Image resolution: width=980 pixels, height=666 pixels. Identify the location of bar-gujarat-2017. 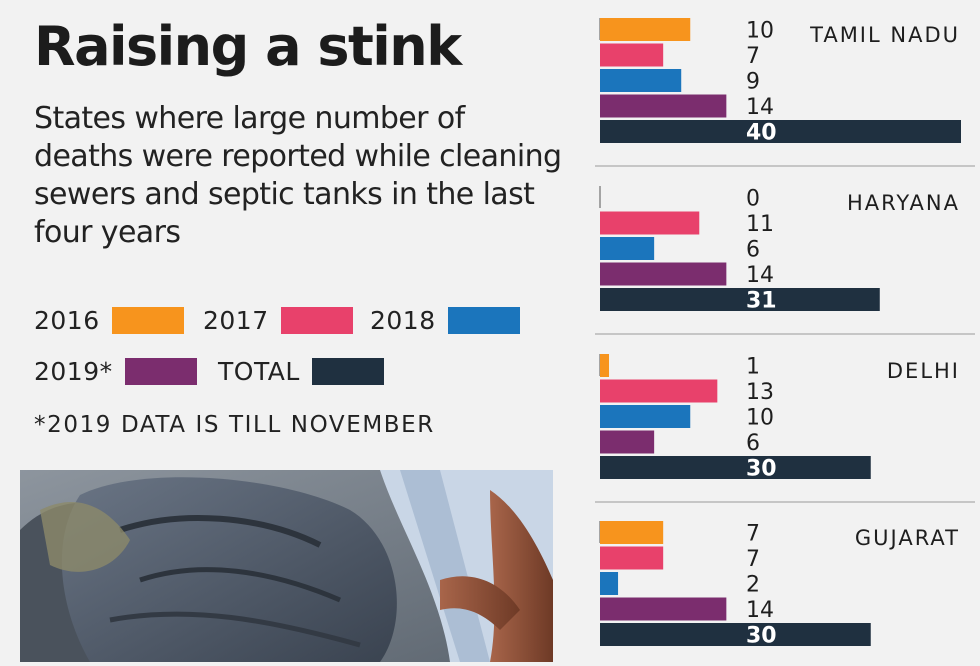
(632, 558).